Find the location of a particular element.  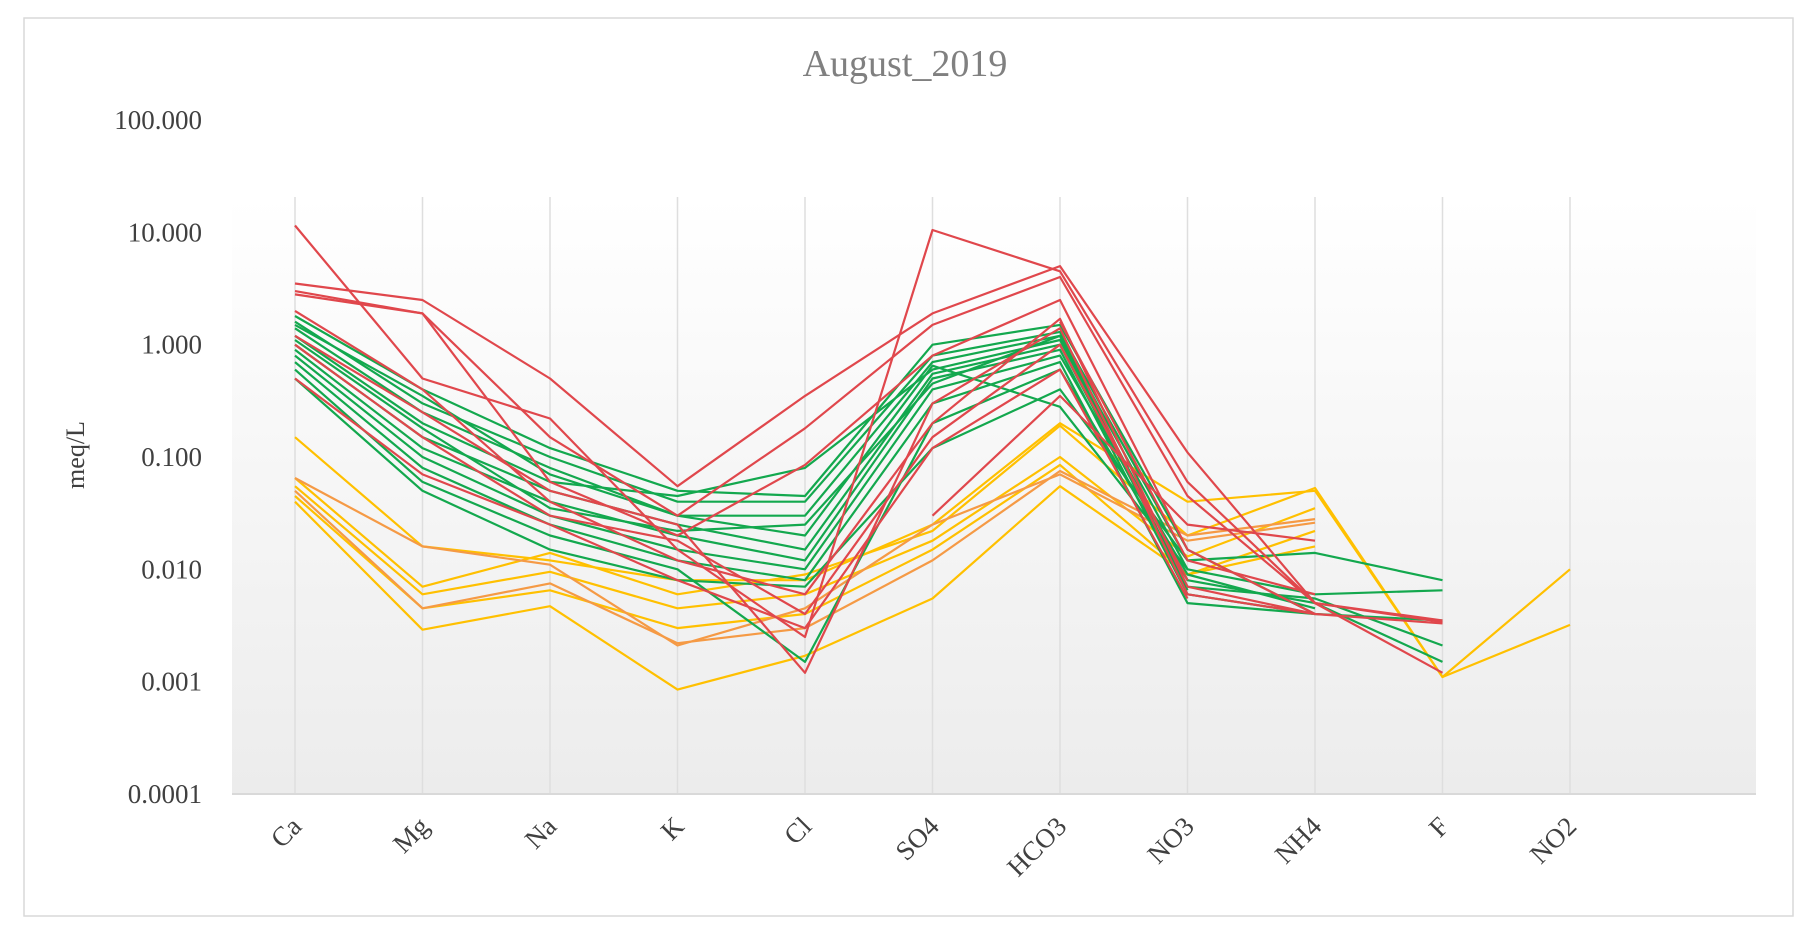

y-axis-label: meq/L is located at coordinates (75, 455).